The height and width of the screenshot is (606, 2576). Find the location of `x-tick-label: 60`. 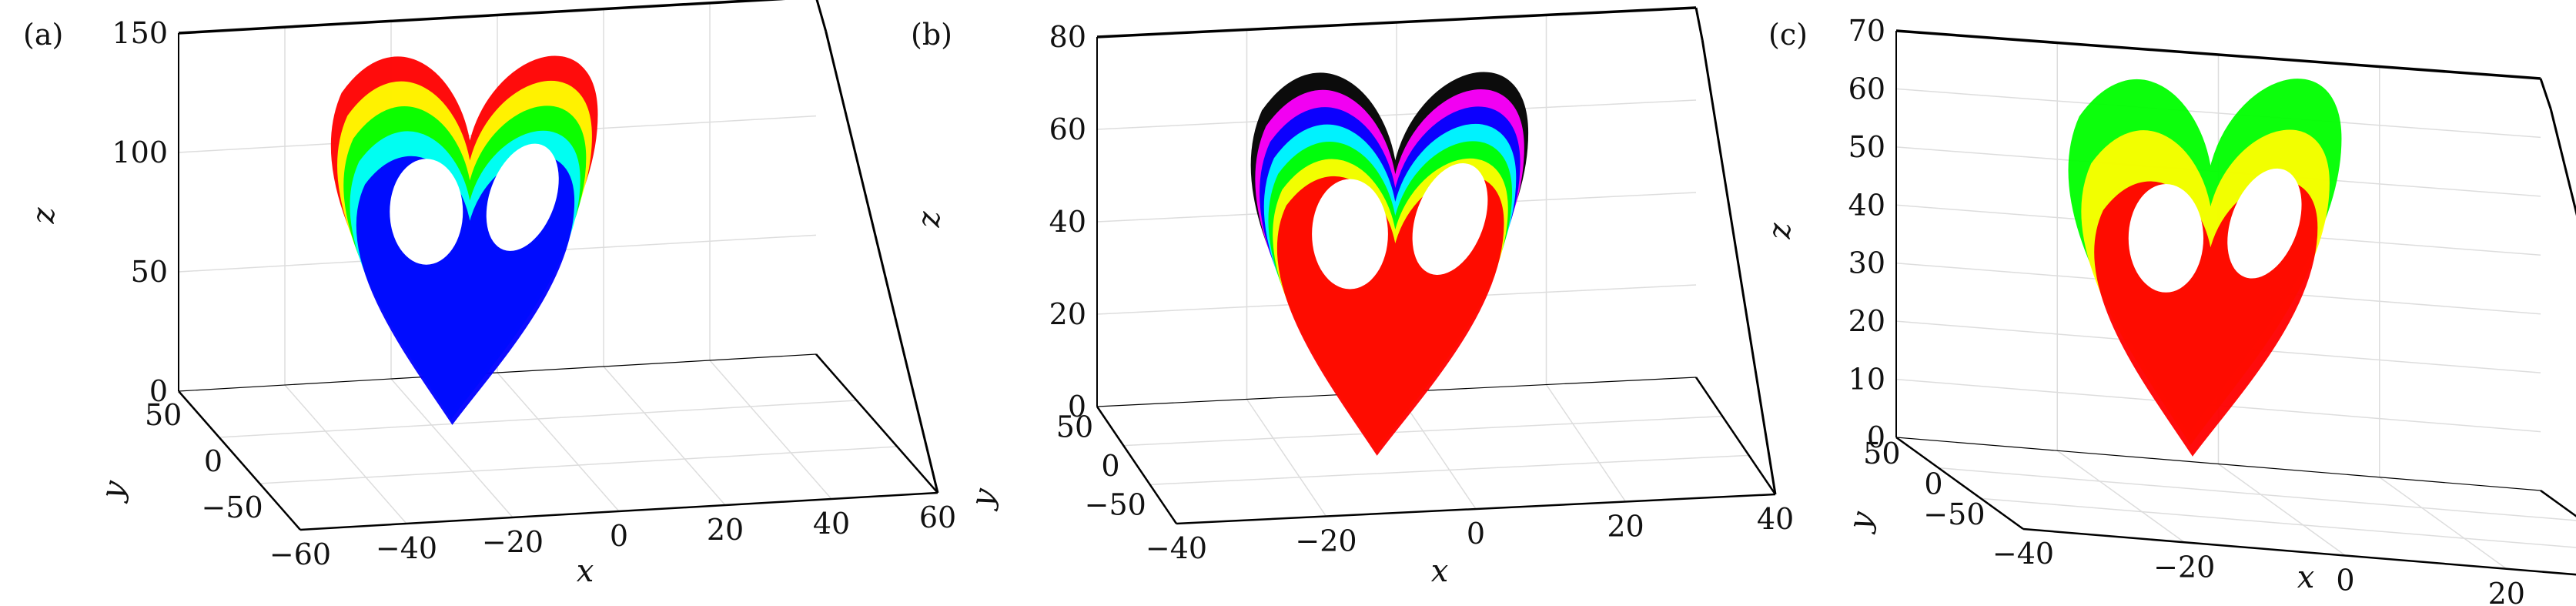

x-tick-label: 60 is located at coordinates (938, 517).